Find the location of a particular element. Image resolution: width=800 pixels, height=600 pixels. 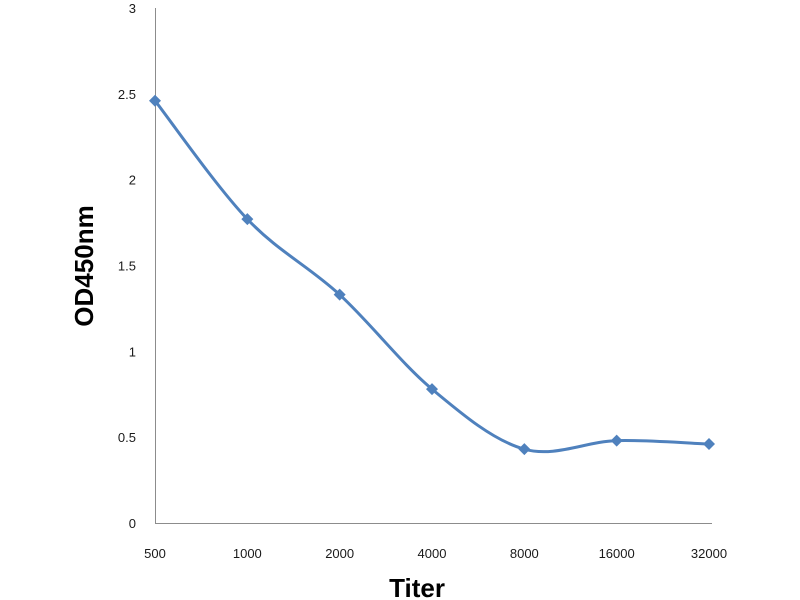

y-tick-label: 3 is located at coordinates (132, 8).